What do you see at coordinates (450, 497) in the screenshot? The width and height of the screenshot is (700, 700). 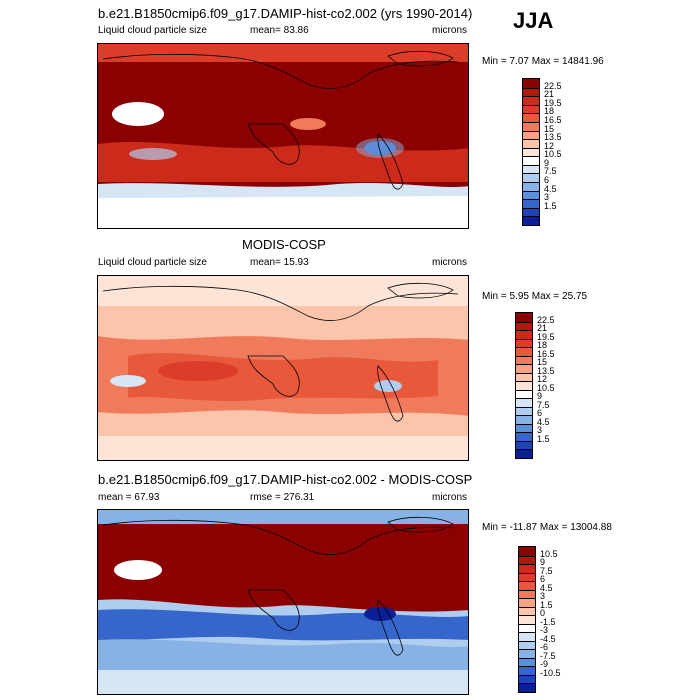 I see `panel3-units-label: microns` at bounding box center [450, 497].